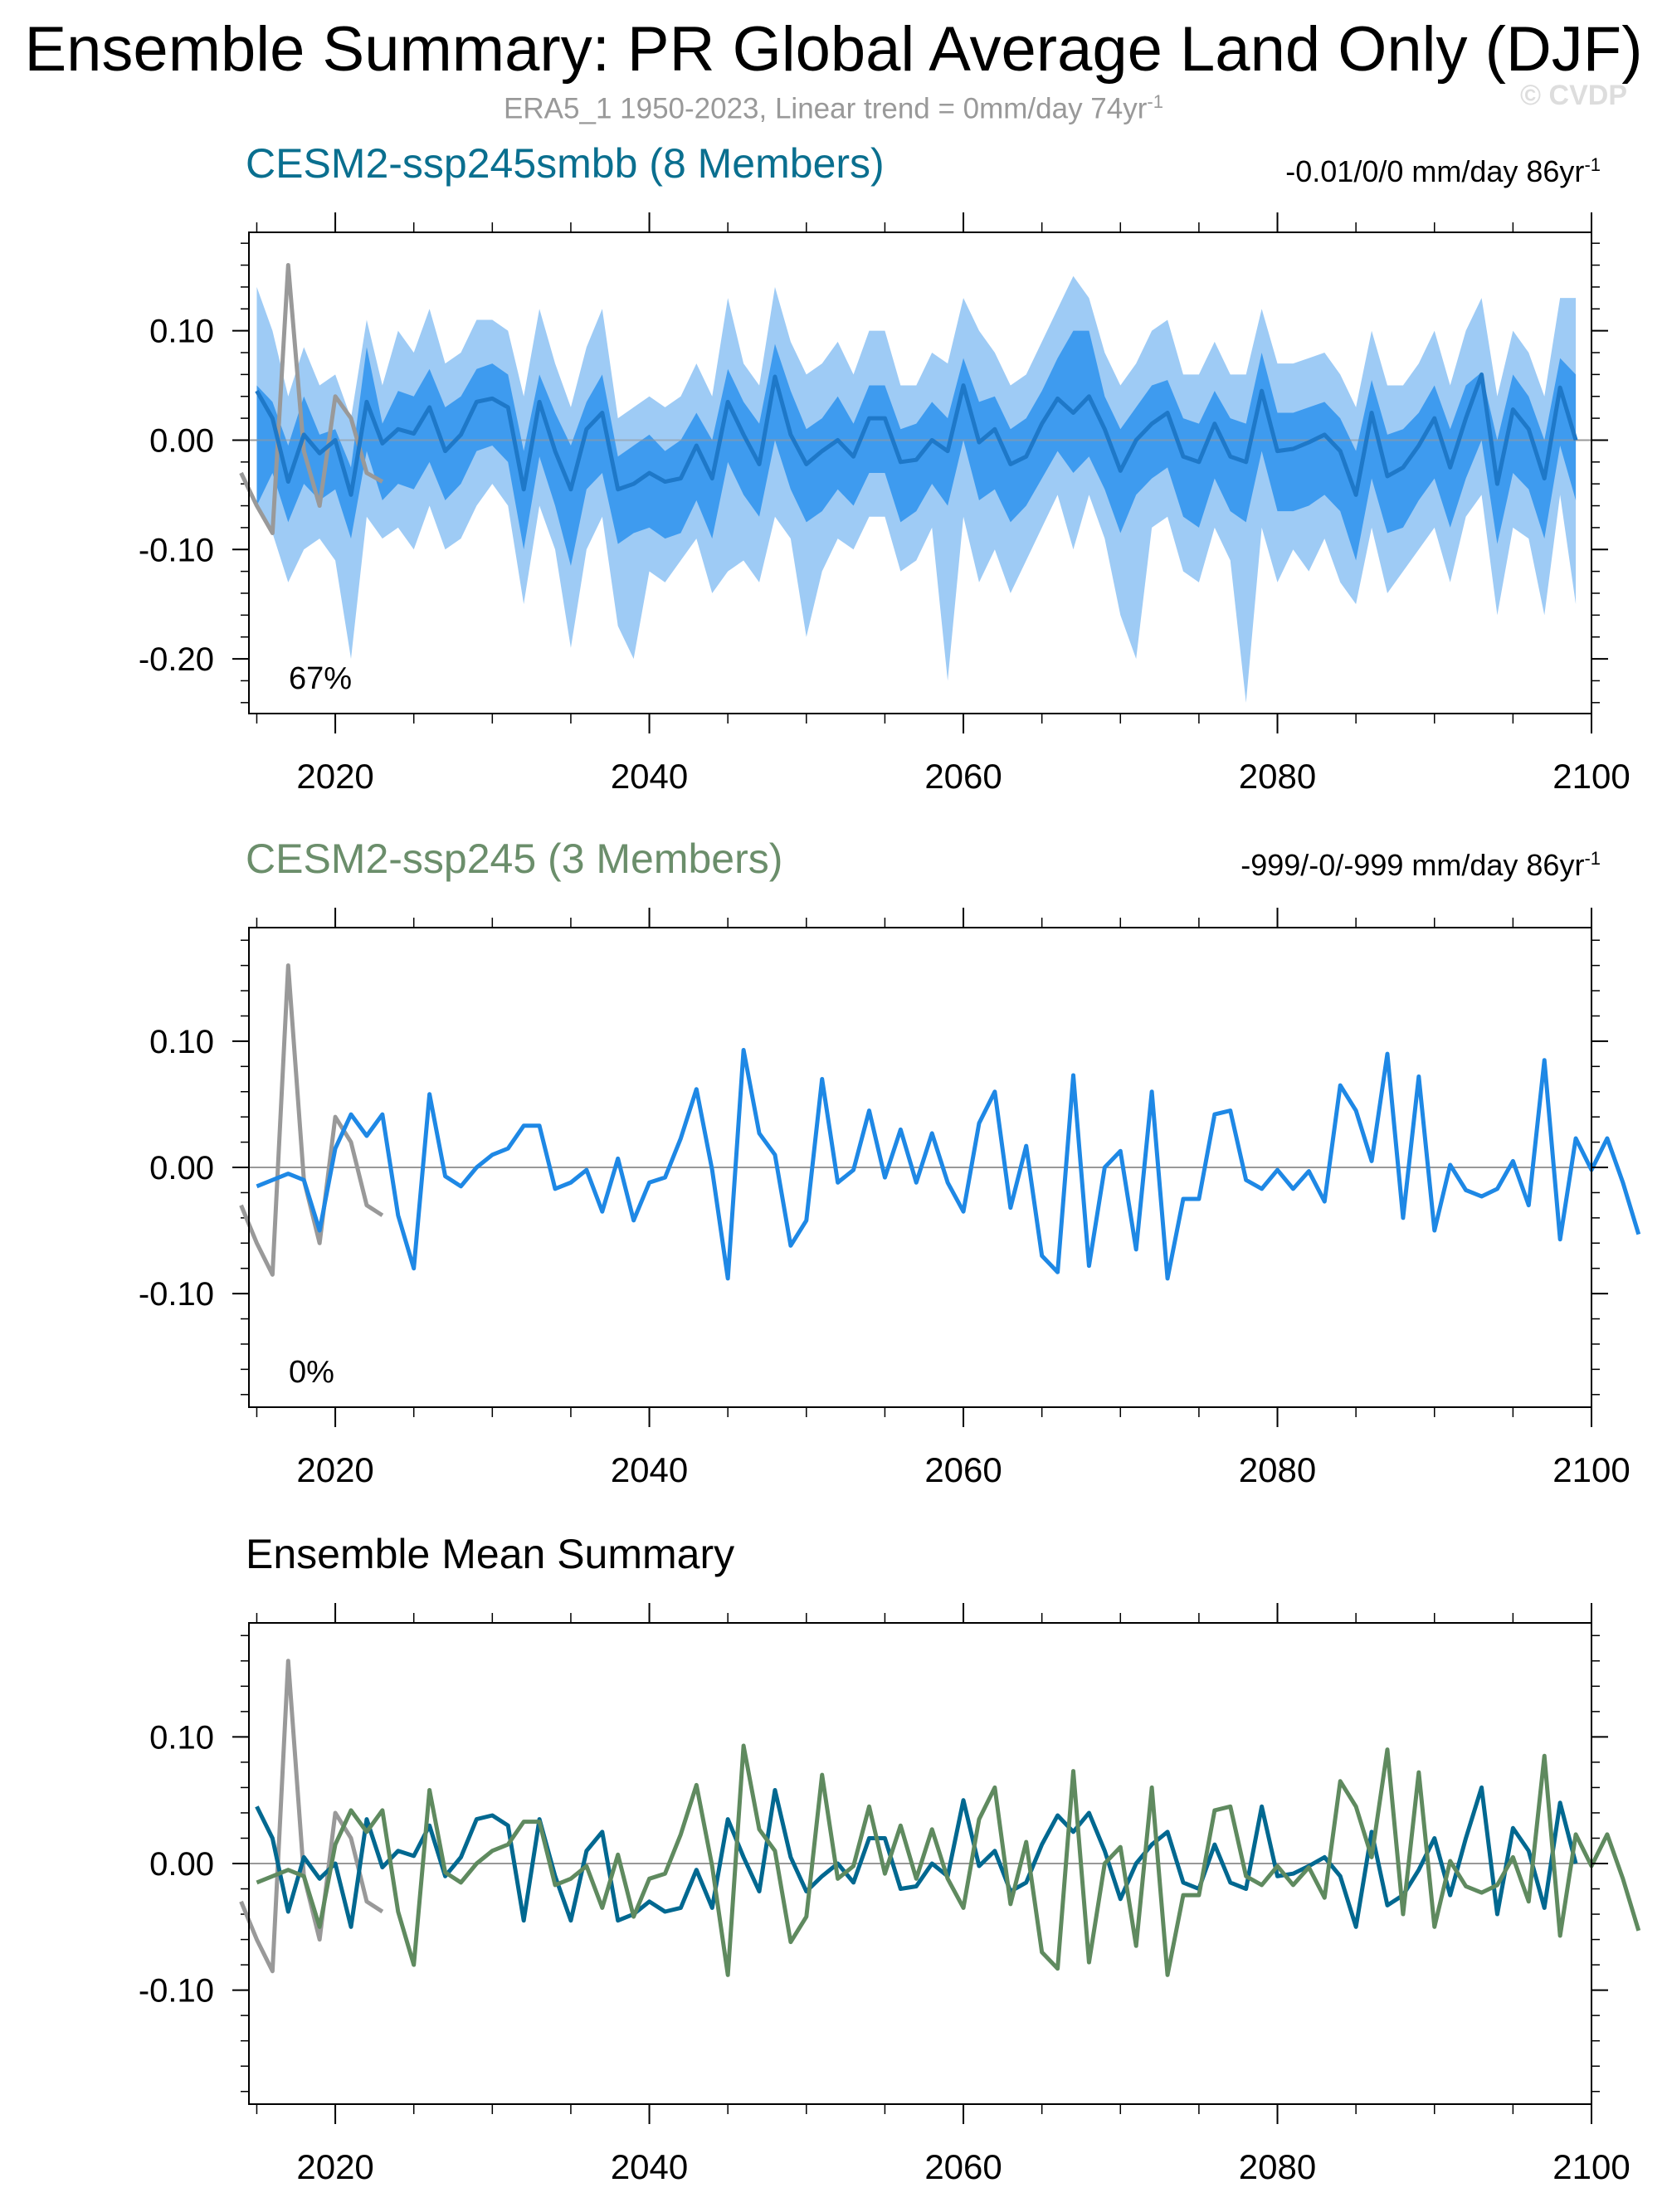 The height and width of the screenshot is (2212, 1667). What do you see at coordinates (1155, 101) in the screenshot?
I see `subtitle-superscript: -1` at bounding box center [1155, 101].